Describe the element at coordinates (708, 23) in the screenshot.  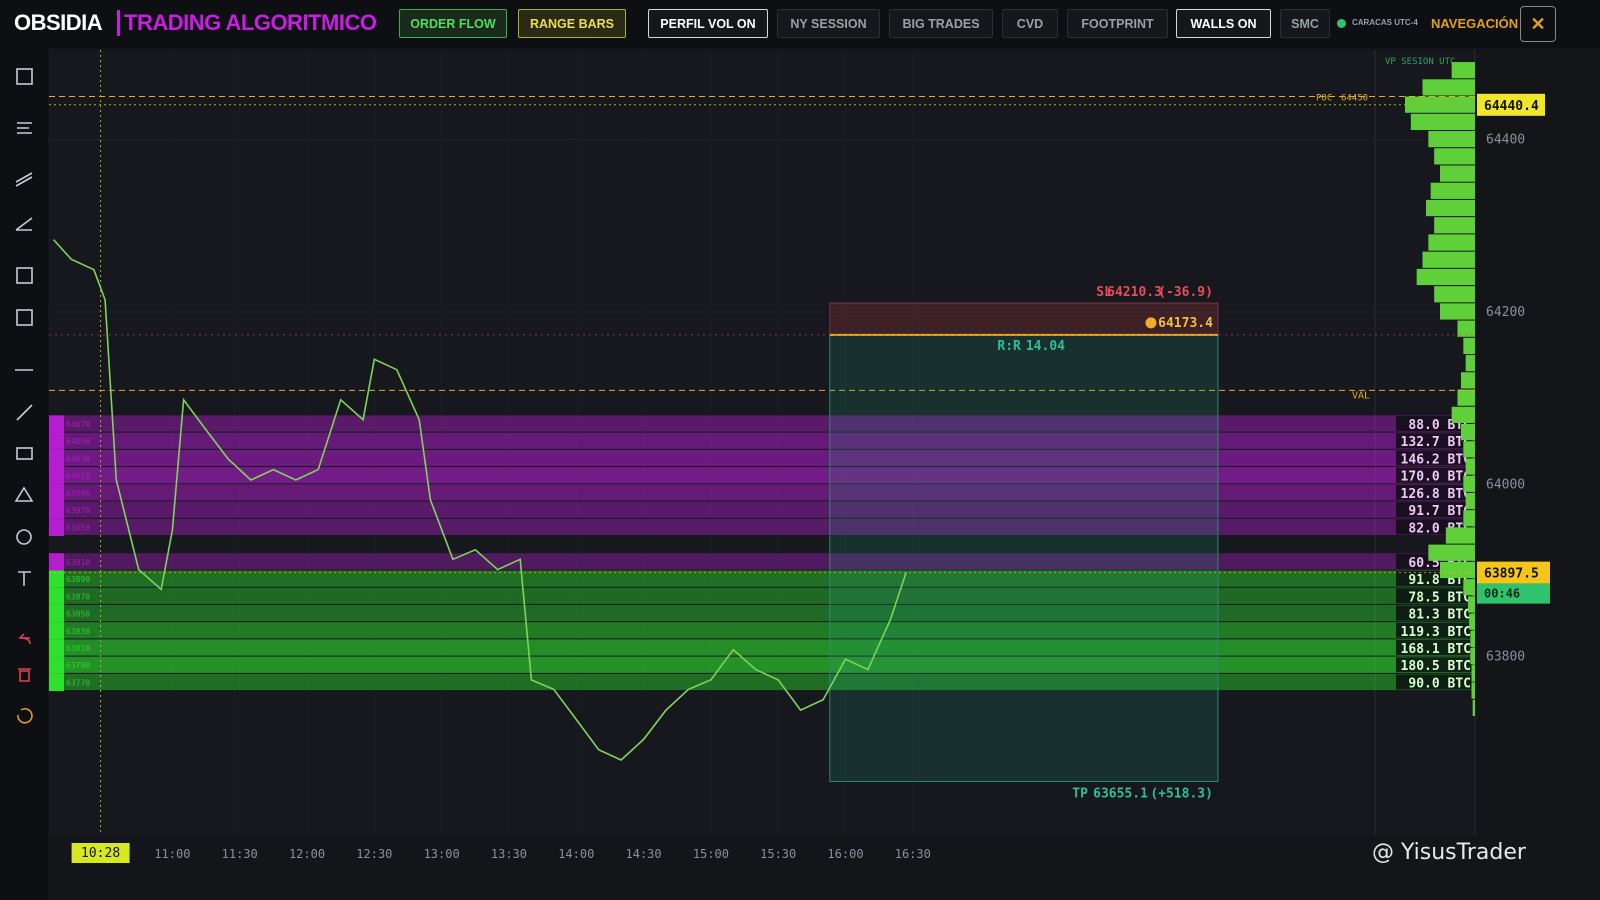
I see `toolbar-button: PERFIL VOL ON` at that location.